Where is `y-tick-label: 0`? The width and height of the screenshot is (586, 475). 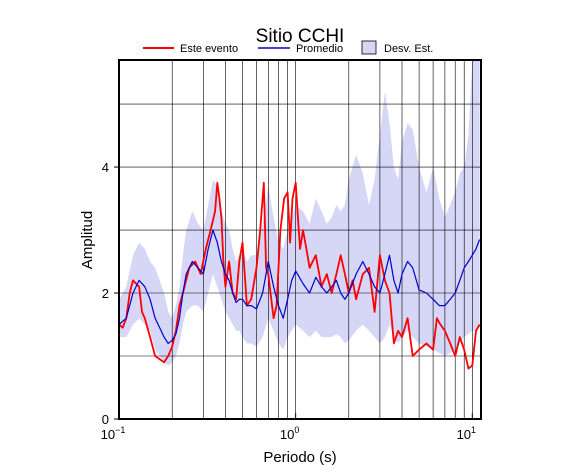
y-tick-label: 0 is located at coordinates (105, 419).